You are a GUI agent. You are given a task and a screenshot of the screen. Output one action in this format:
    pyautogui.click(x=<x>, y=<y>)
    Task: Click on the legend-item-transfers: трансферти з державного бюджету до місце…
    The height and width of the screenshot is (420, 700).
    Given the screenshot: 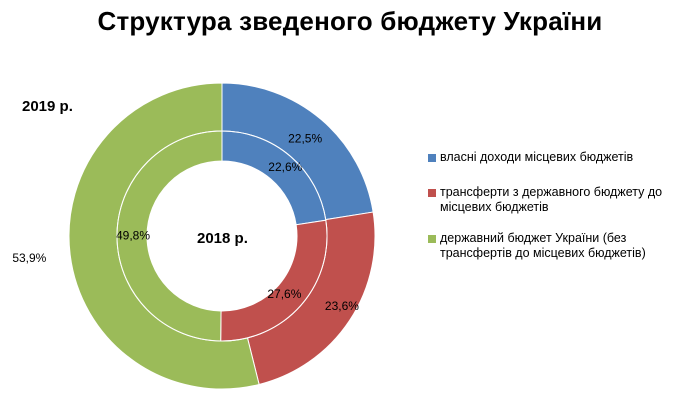 What is the action you would take?
    pyautogui.click(x=564, y=200)
    